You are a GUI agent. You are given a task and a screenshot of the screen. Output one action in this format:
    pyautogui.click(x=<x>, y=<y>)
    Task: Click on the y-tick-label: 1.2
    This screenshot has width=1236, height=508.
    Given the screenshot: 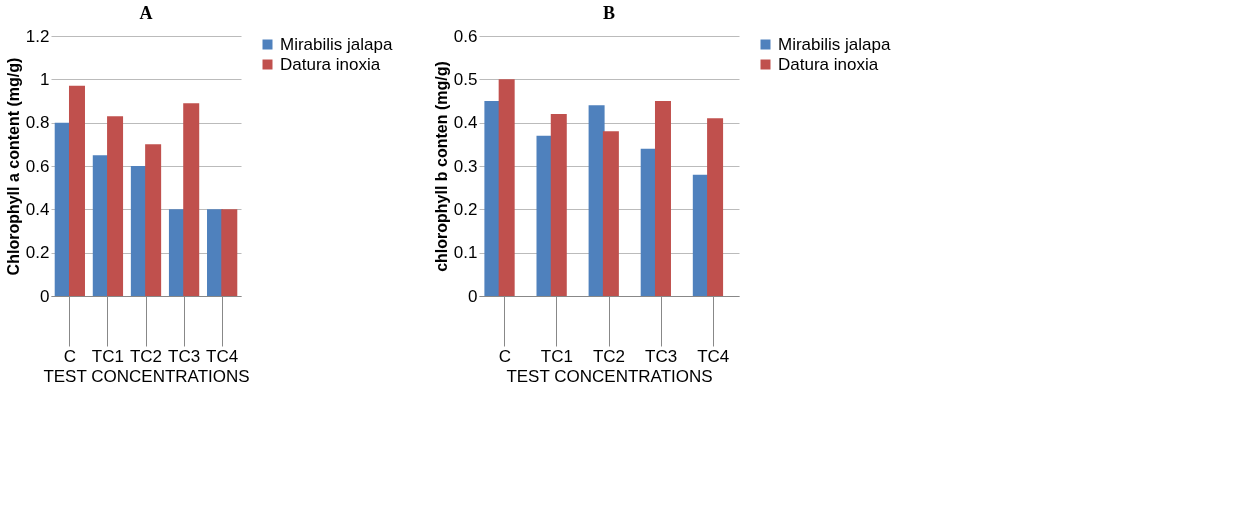 What is the action you would take?
    pyautogui.click(x=37, y=36)
    